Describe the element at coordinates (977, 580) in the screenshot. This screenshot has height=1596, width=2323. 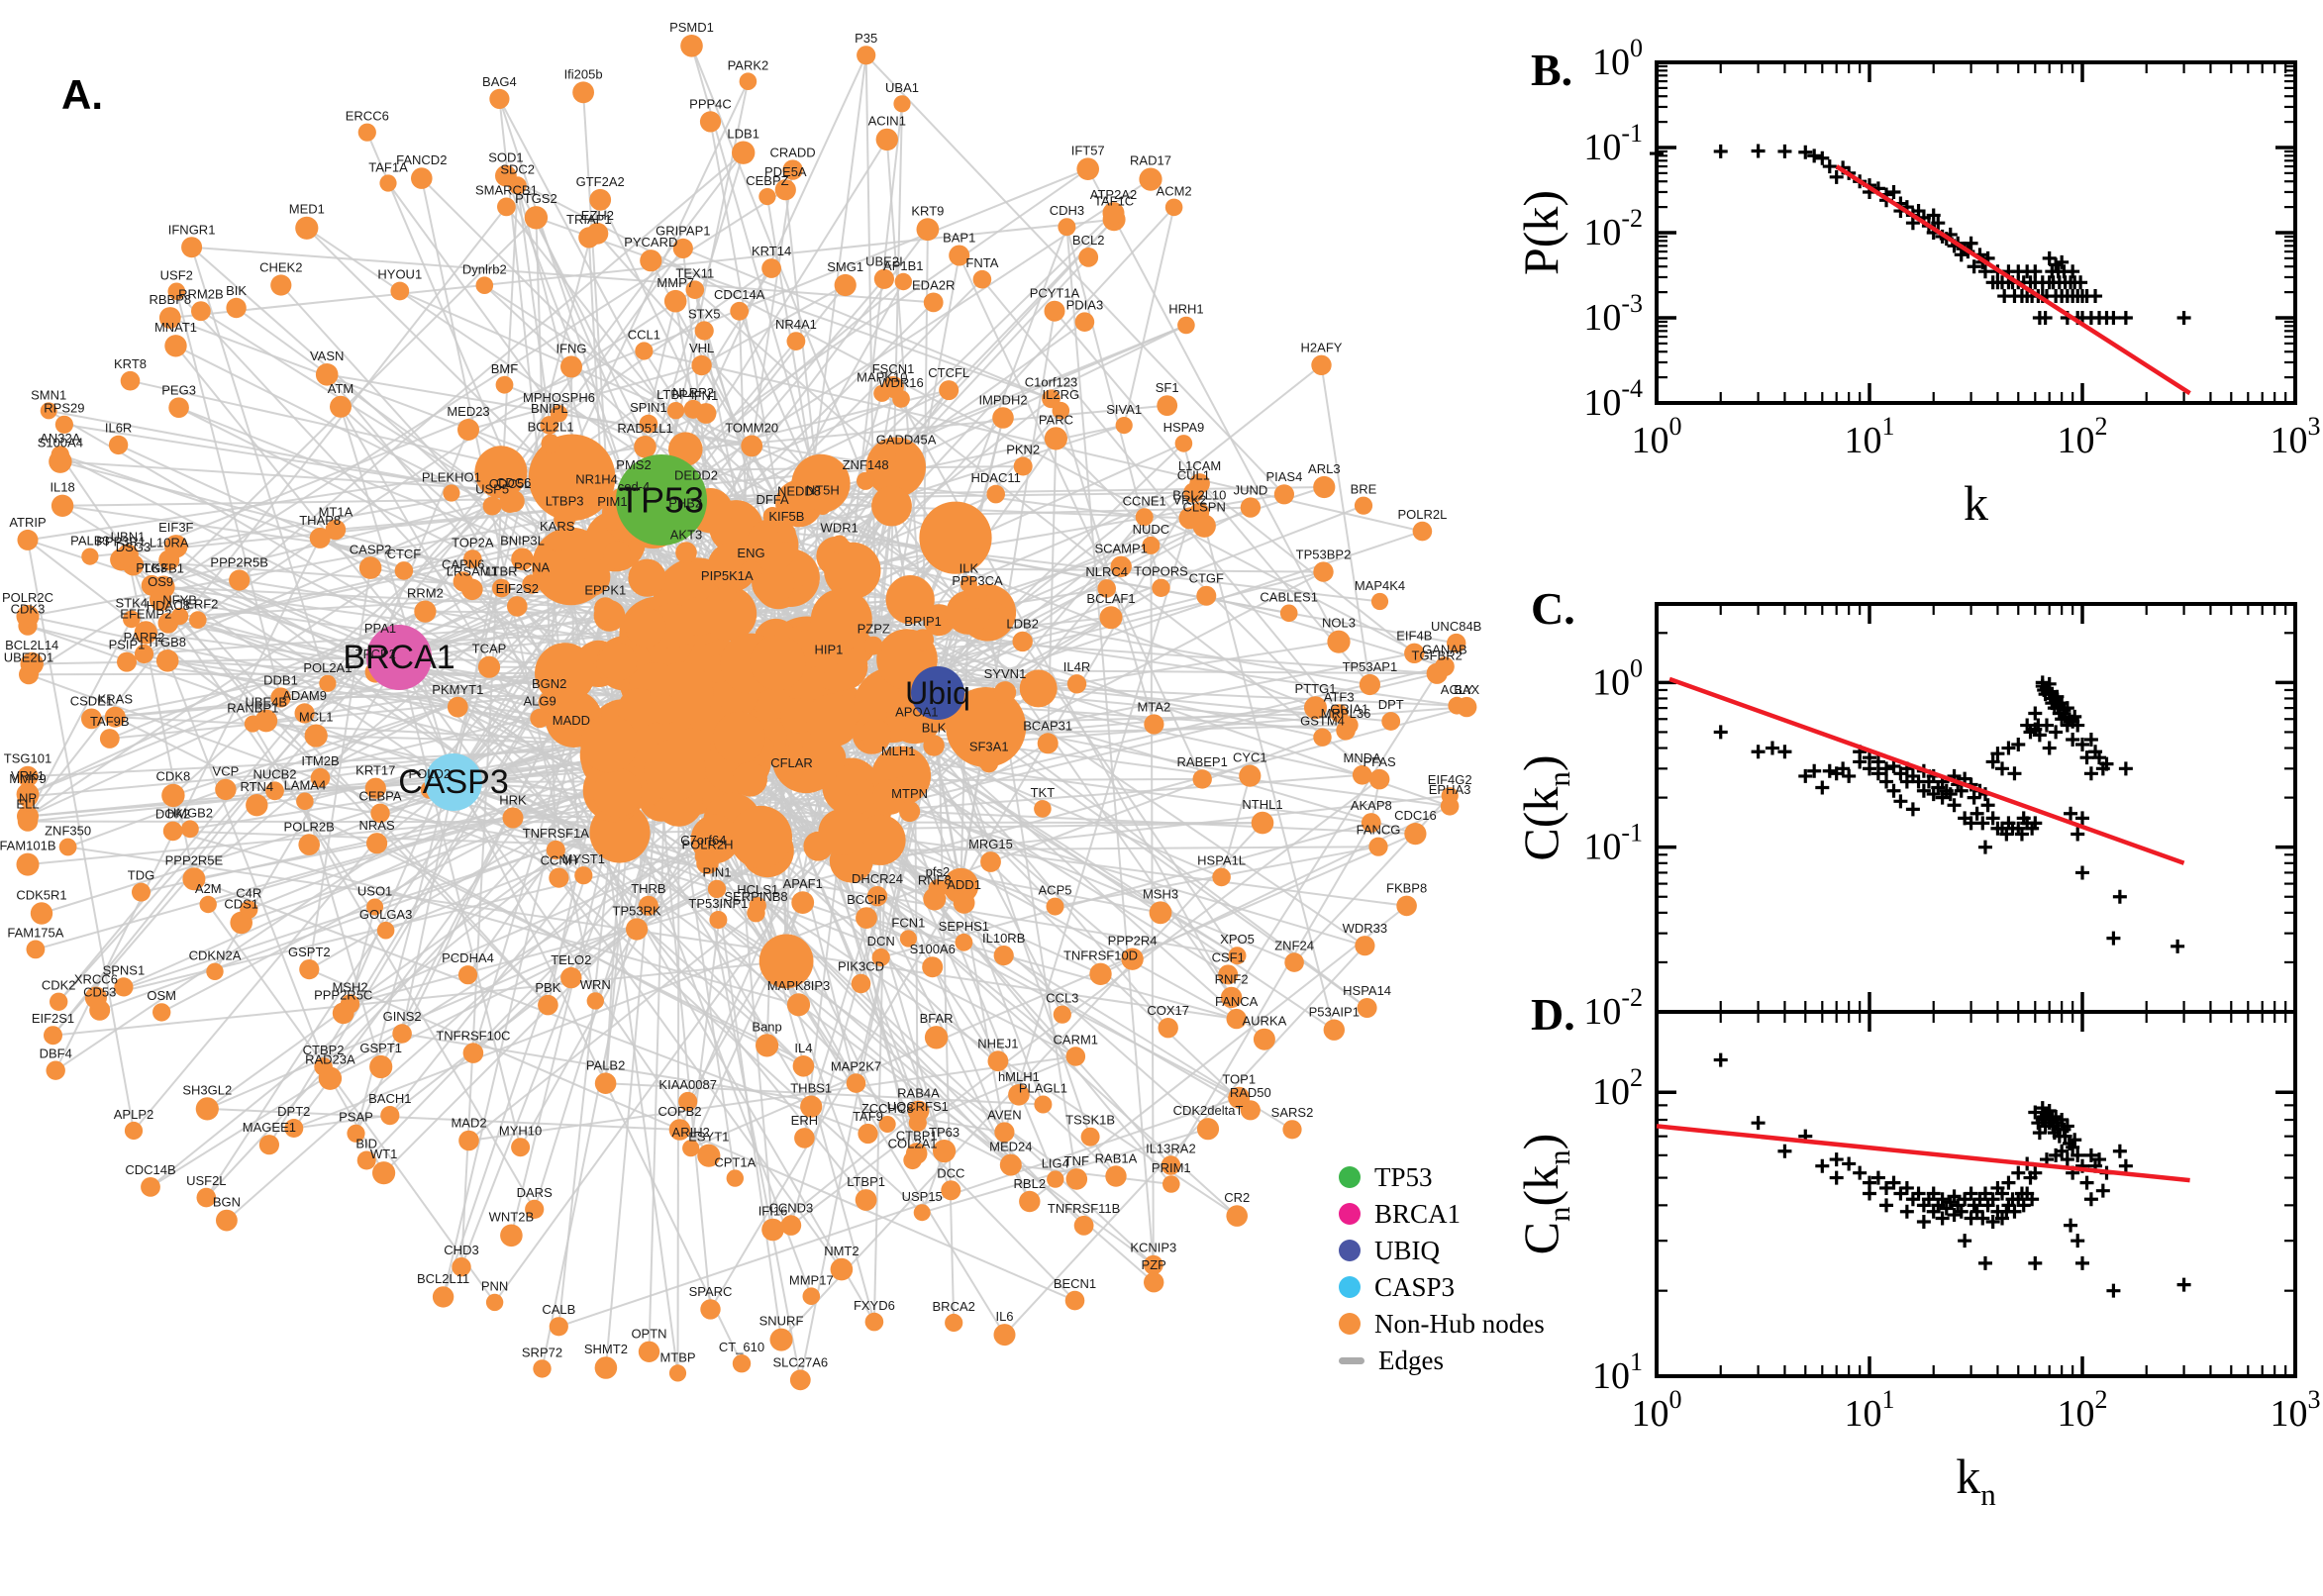
I see `network-node-label: PPP3CA` at that location.